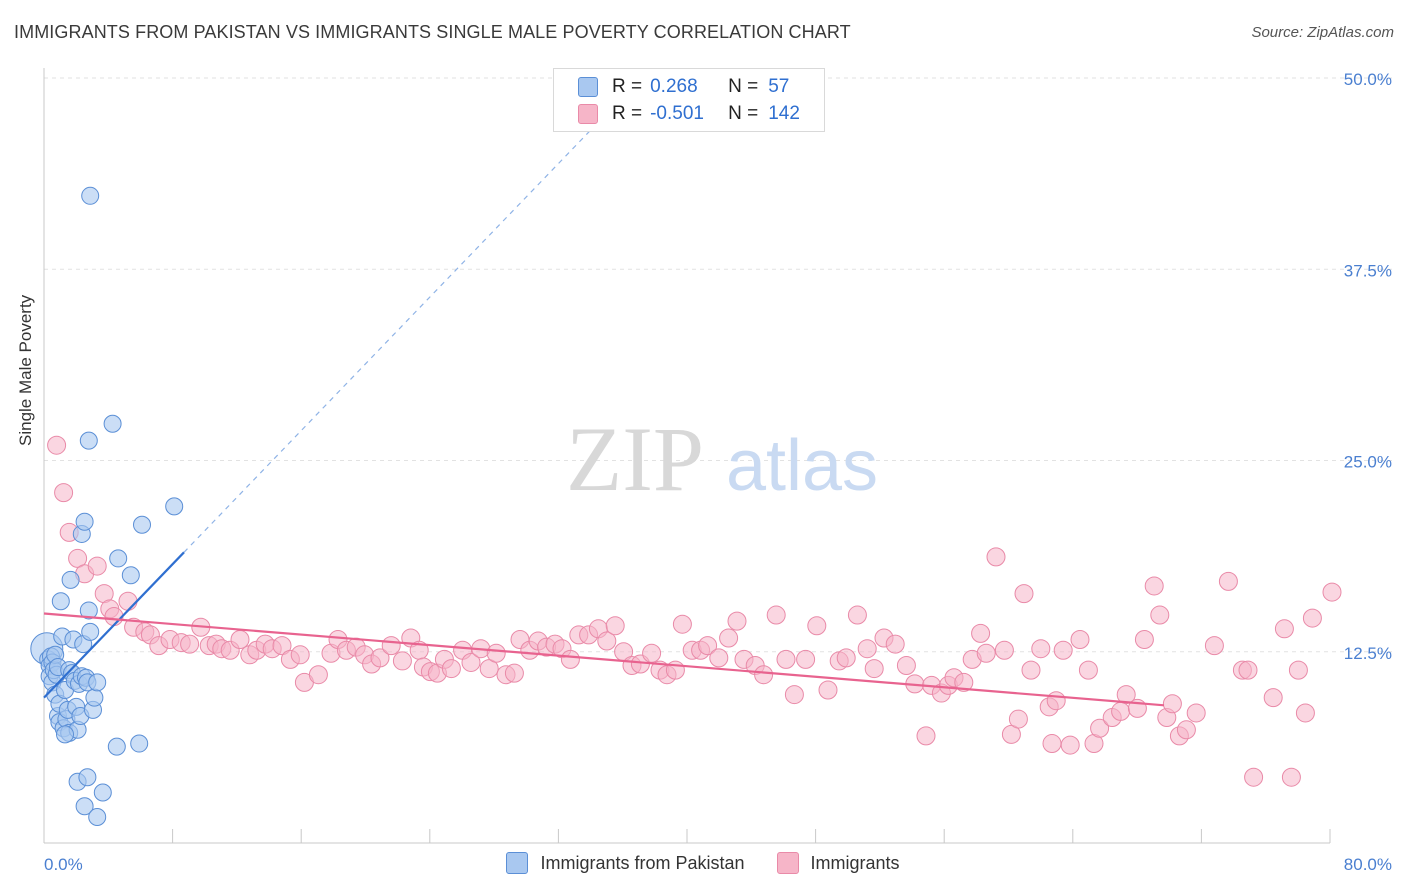 The height and width of the screenshot is (892, 1406). What do you see at coordinates (1368, 653) in the screenshot?
I see `y-tick-label: 12.5%` at bounding box center [1368, 653].